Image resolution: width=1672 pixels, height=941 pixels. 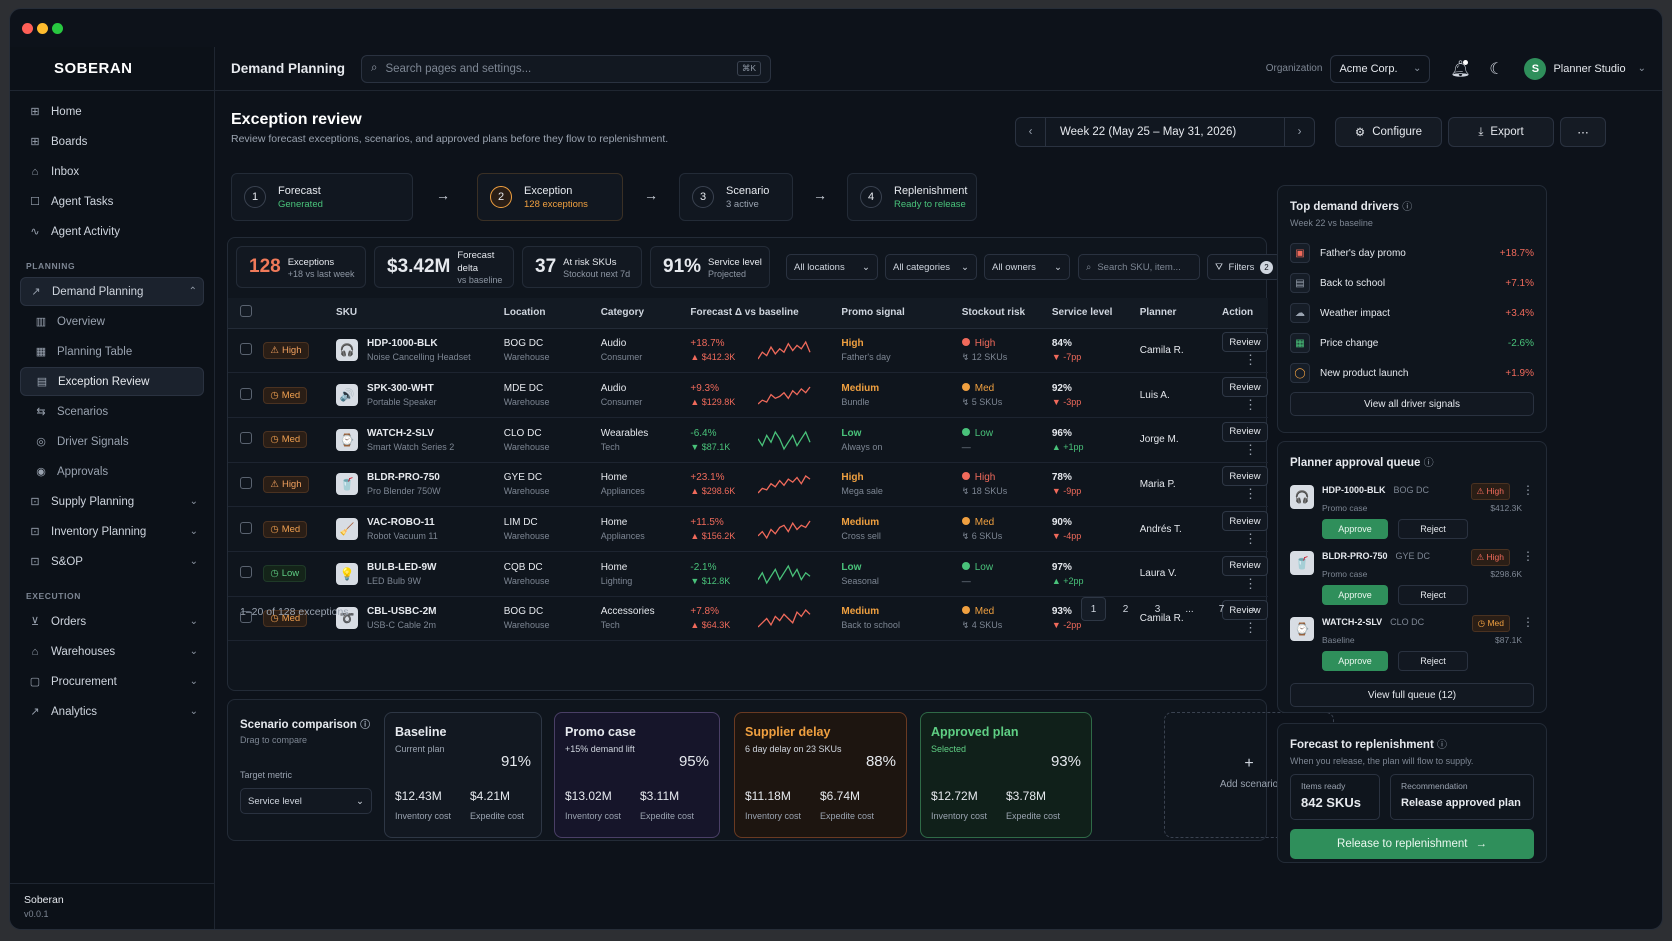 What do you see at coordinates (112, 441) in the screenshot?
I see `sidebar-item-driver-signals: ◎ Driver Signals` at bounding box center [112, 441].